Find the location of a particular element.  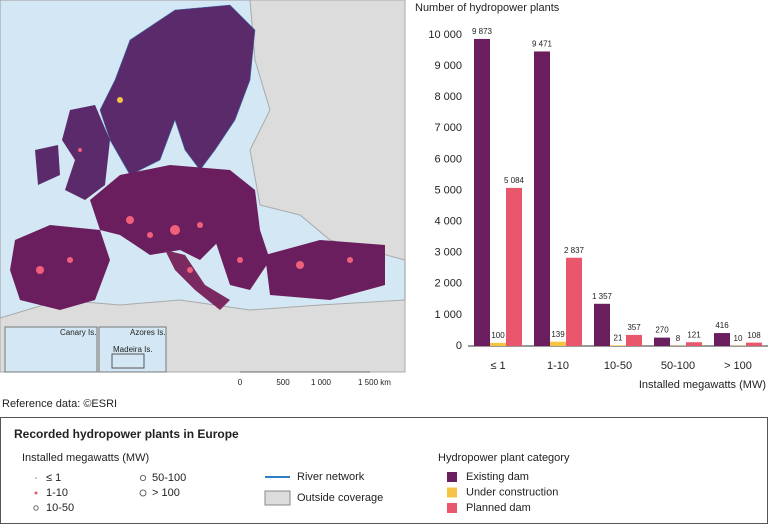

scandinavia is located at coordinates (177, 90).